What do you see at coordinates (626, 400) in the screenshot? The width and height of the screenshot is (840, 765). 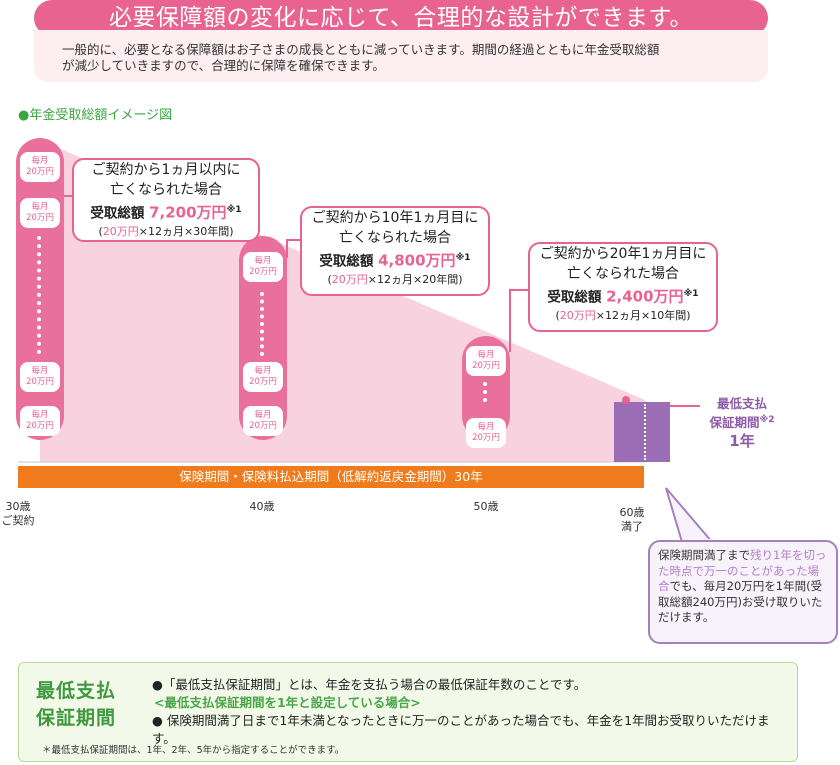 I see `triangle-end-dot` at bounding box center [626, 400].